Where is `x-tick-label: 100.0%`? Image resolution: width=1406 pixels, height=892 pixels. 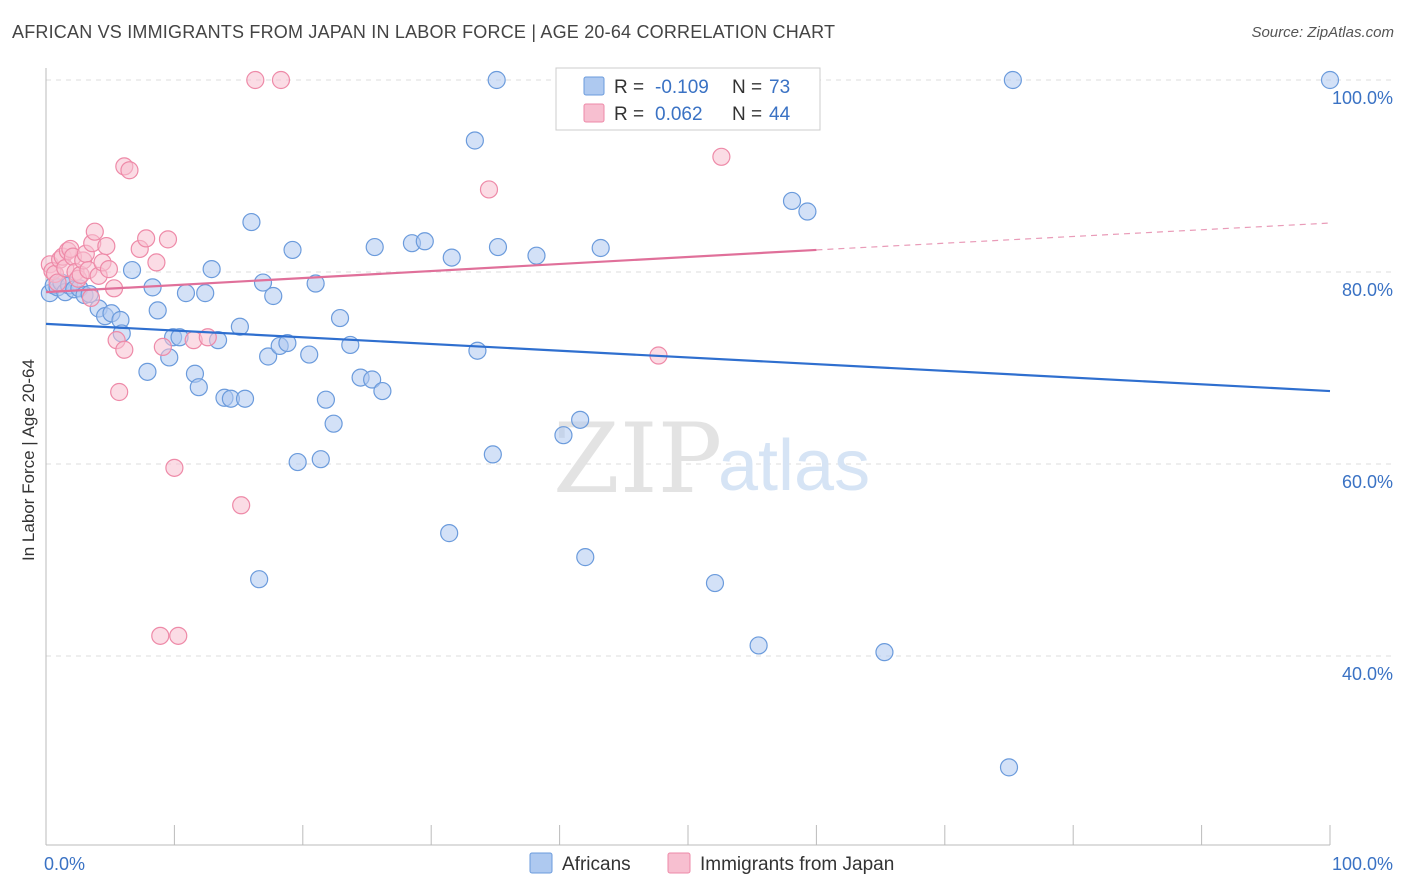 x-tick-label: 100.0% is located at coordinates (1362, 864).